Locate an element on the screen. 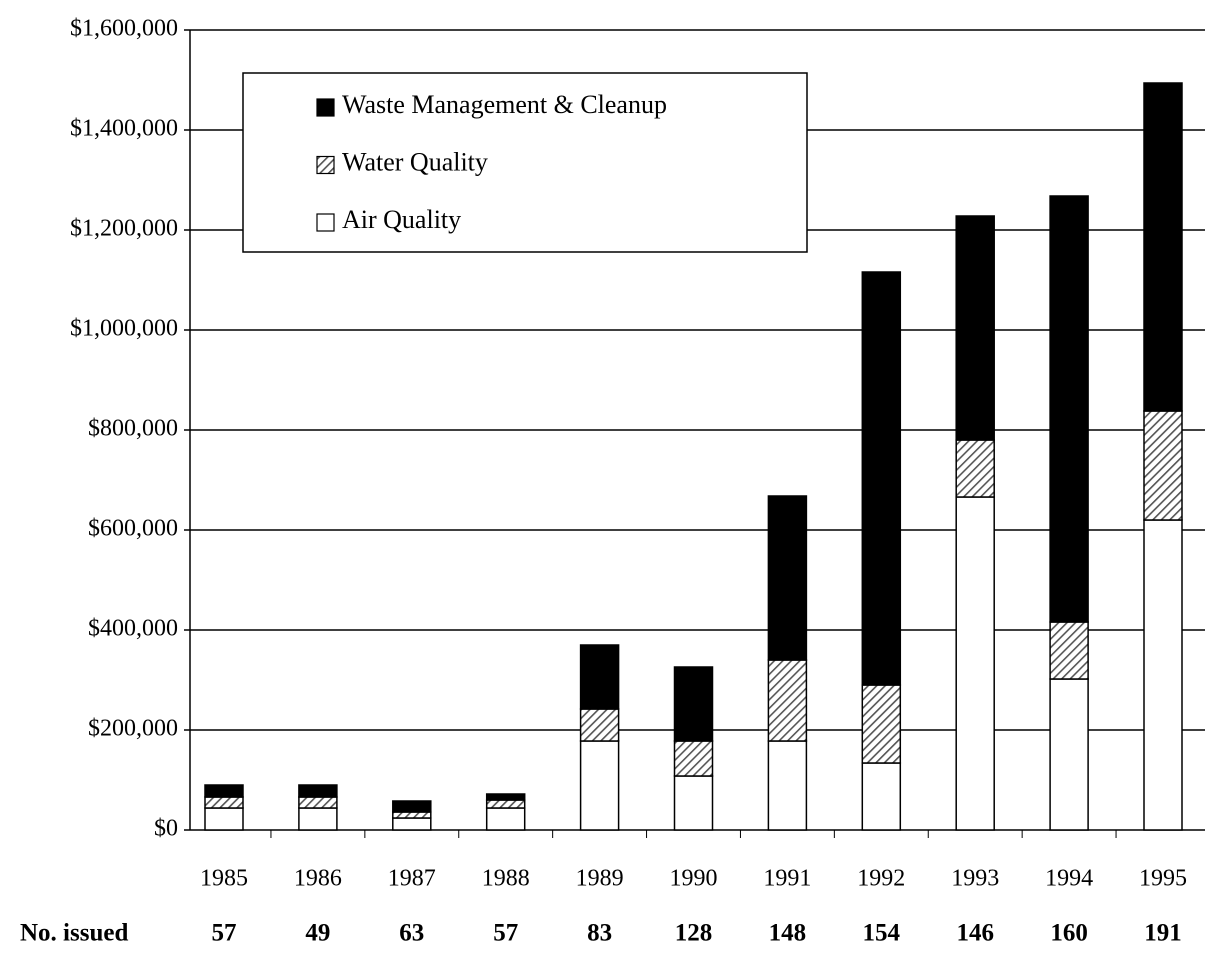 The height and width of the screenshot is (955, 1205). legend-box is located at coordinates (525, 162).